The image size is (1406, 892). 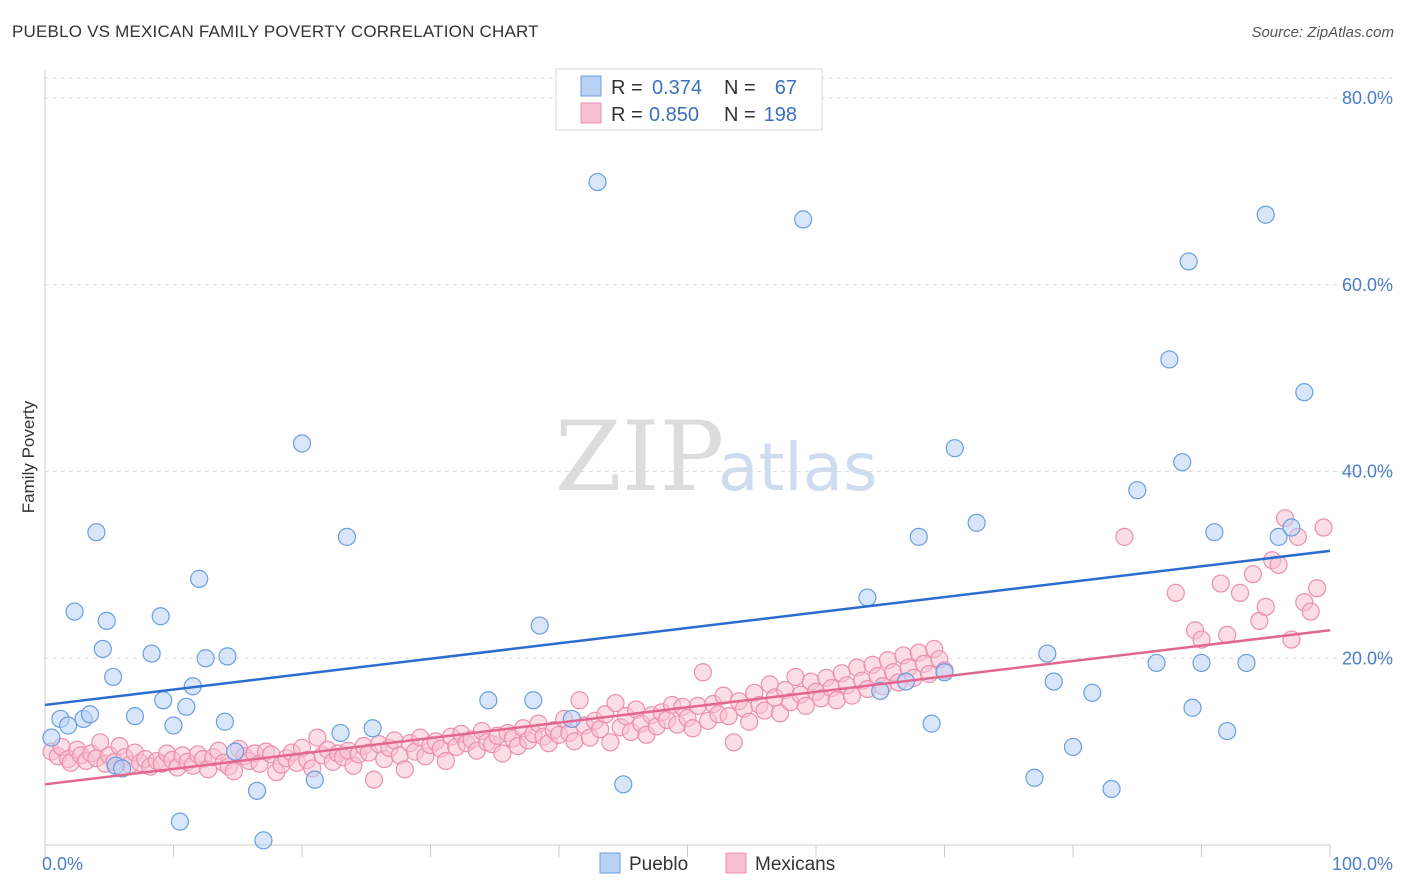 I want to click on legend-n-value-mexicans: 198, so click(x=780, y=115).